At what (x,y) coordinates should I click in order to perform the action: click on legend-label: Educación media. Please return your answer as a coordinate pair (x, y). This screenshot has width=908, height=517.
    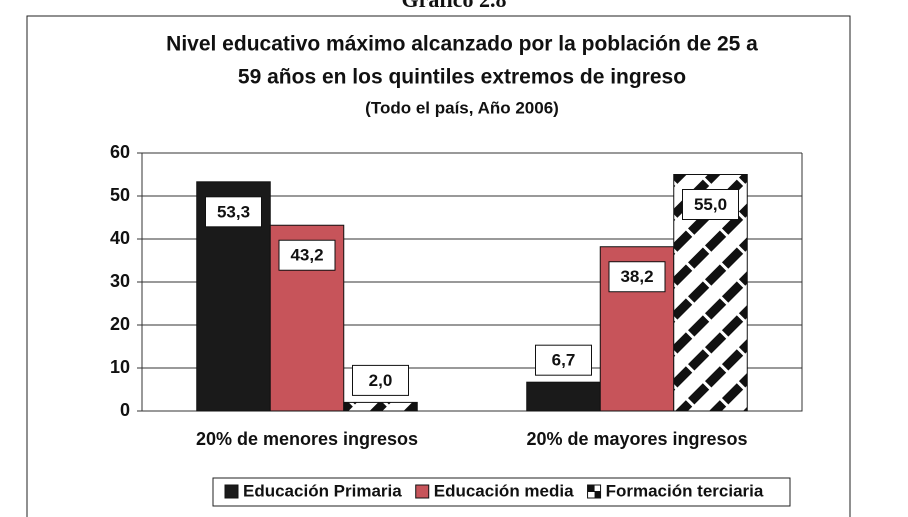
    Looking at the image, I should click on (504, 490).